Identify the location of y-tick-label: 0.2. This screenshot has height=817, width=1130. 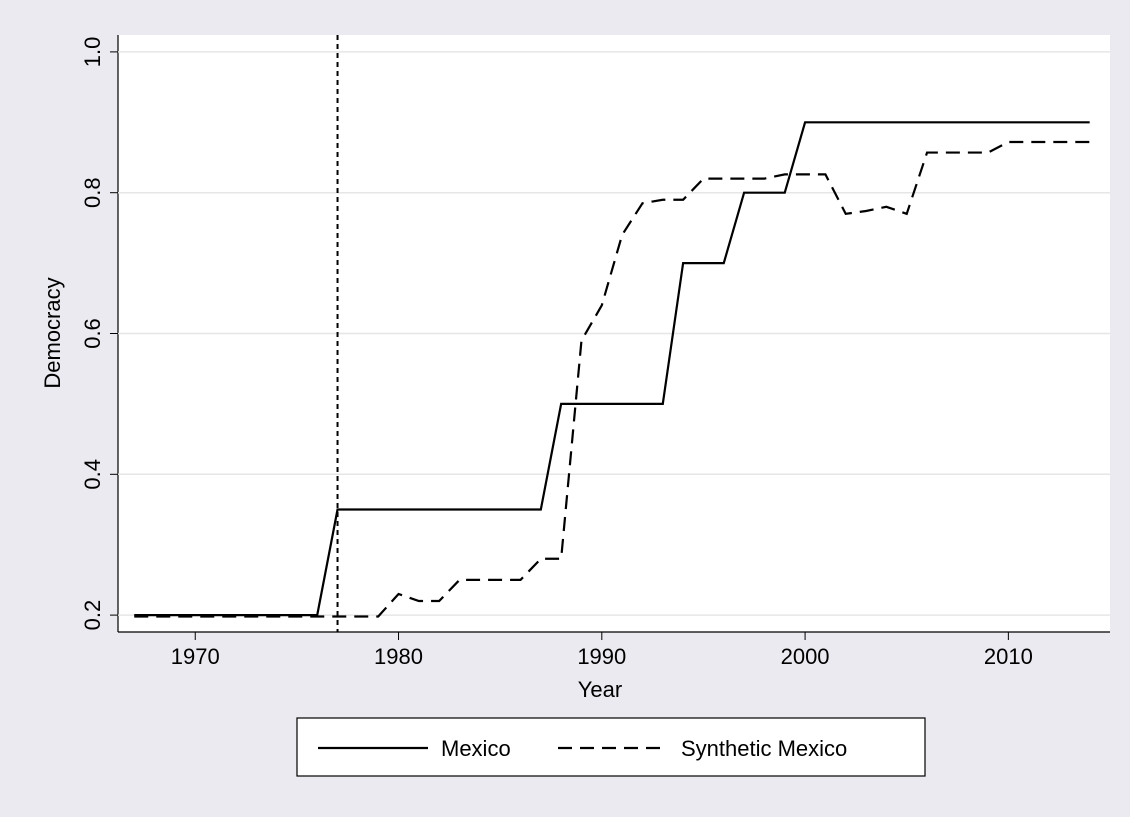
(92, 615).